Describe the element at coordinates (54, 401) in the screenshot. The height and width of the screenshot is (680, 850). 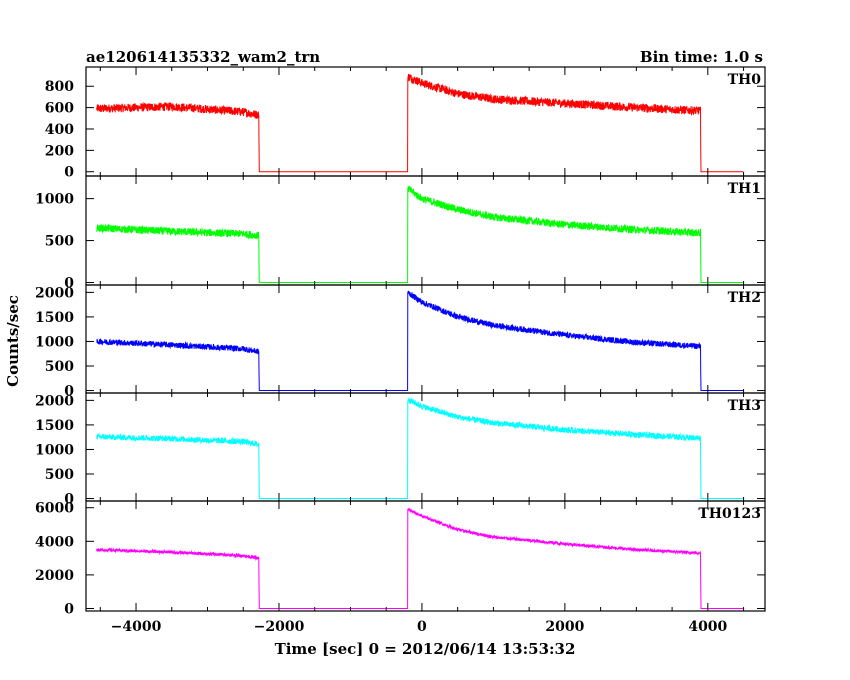
I see `panel-th3-ytick-label: 2000` at that location.